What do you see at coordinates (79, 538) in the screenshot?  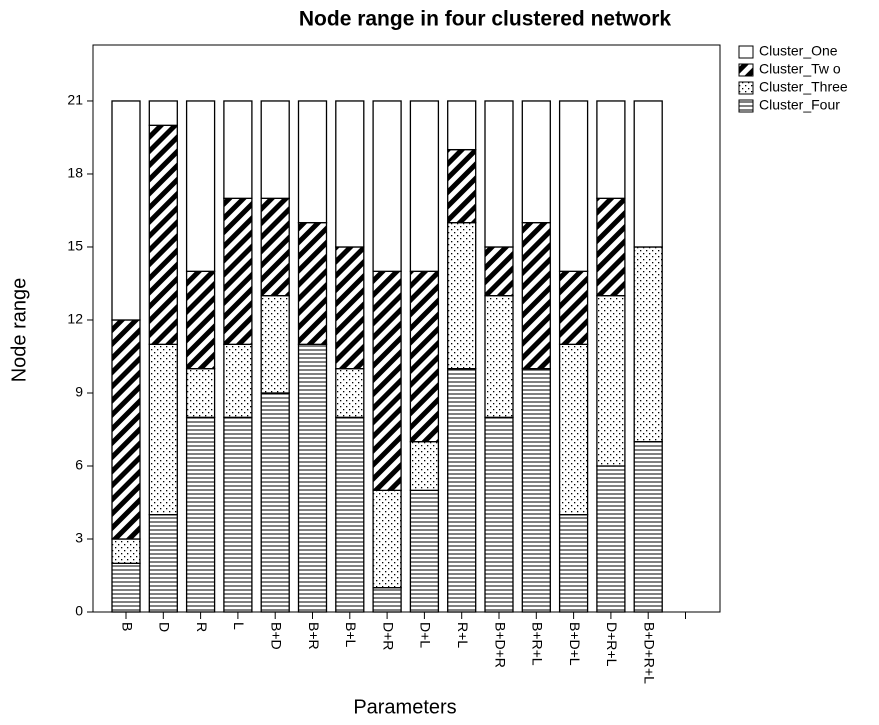 I see `y-tick-label: 3` at bounding box center [79, 538].